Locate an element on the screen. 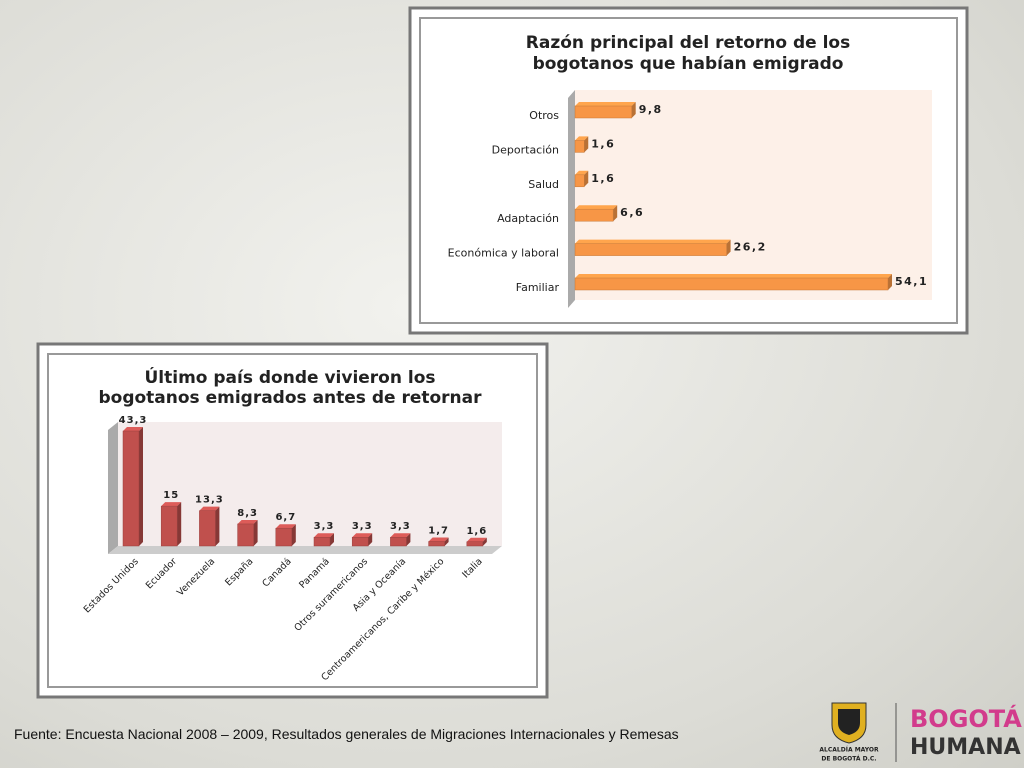  data-label: 26,2 is located at coordinates (750, 247).